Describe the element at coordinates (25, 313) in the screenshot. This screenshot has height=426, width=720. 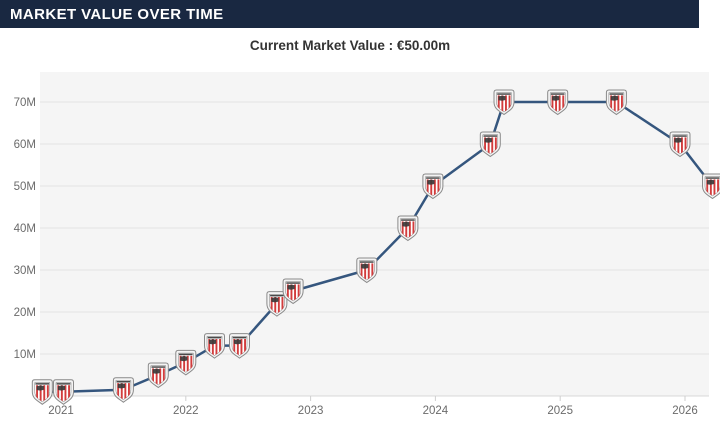
I see `y-axis-tick-label: 20M` at that location.